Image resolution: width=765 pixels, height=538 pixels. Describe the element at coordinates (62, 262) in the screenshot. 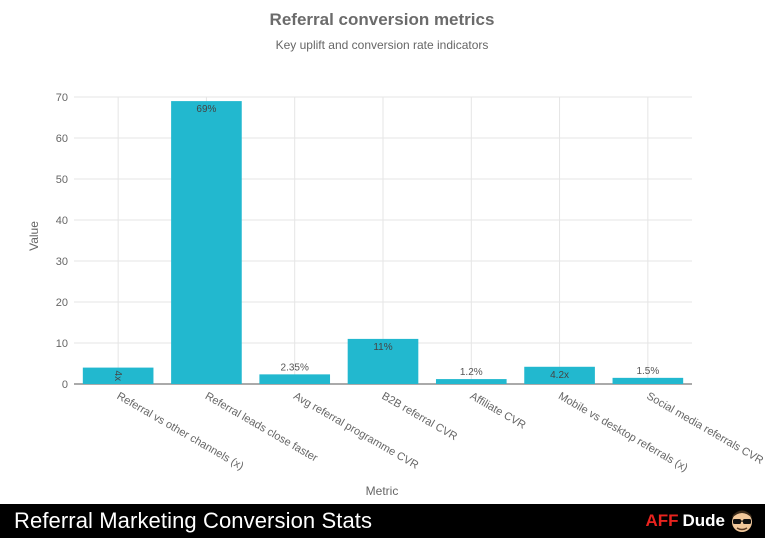

I see `y-tick-label: 30` at that location.